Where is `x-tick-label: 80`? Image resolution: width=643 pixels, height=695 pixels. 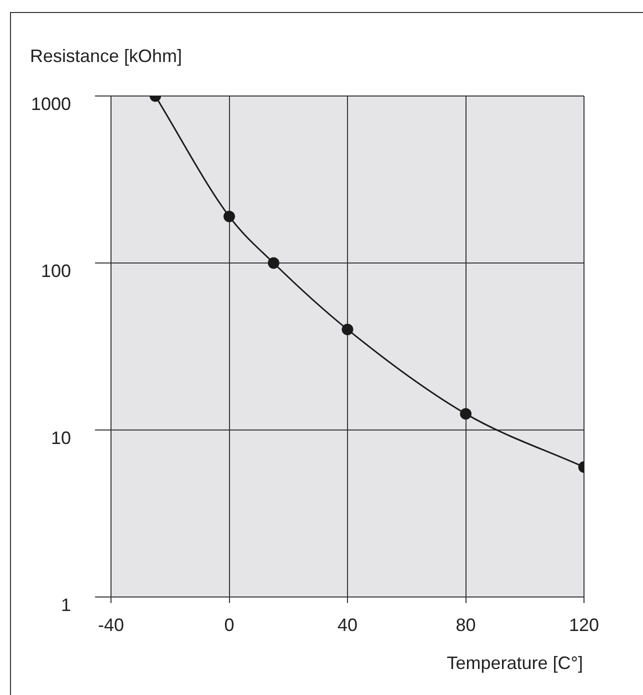 x-tick-label: 80 is located at coordinates (466, 624).